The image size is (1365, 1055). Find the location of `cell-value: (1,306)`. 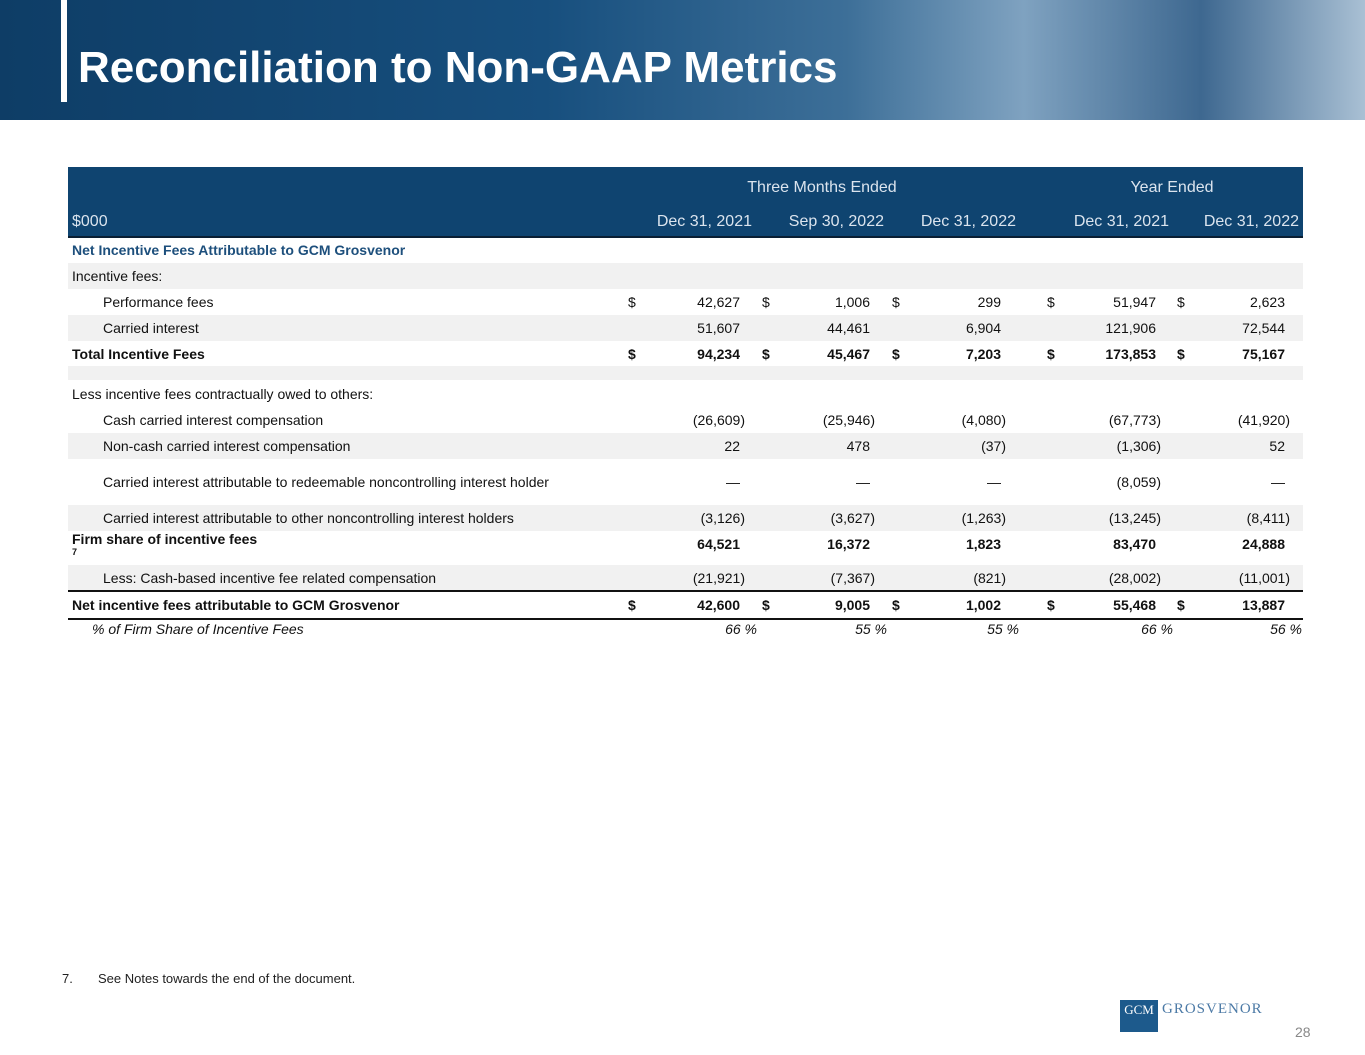

cell-value: (1,306) is located at coordinates (1138, 446).